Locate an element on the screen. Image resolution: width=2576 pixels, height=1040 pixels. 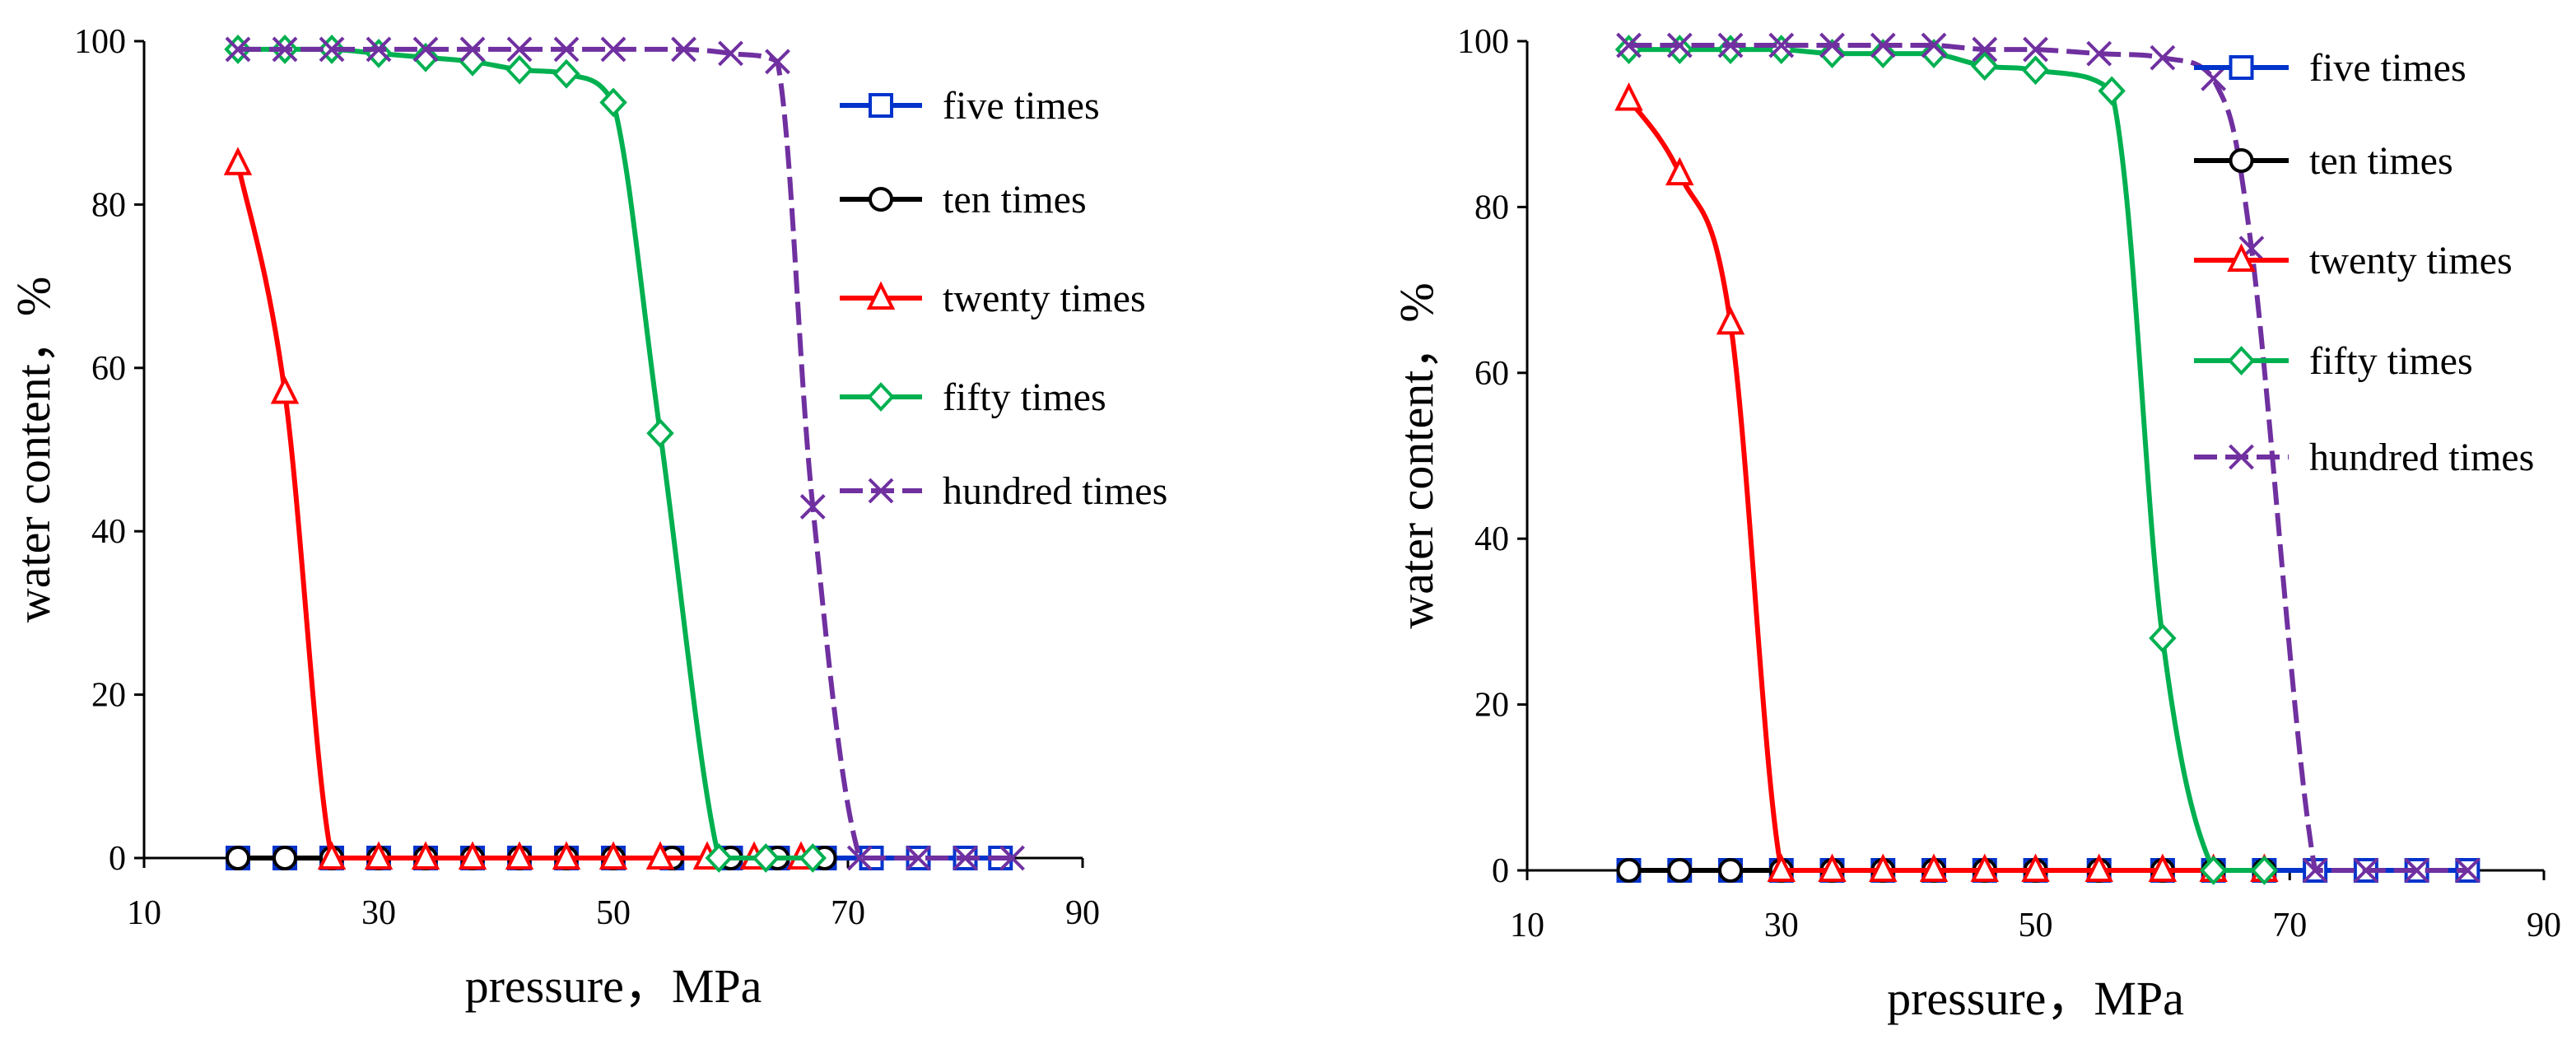
y-tick-label: 20 is located at coordinates (109, 696).